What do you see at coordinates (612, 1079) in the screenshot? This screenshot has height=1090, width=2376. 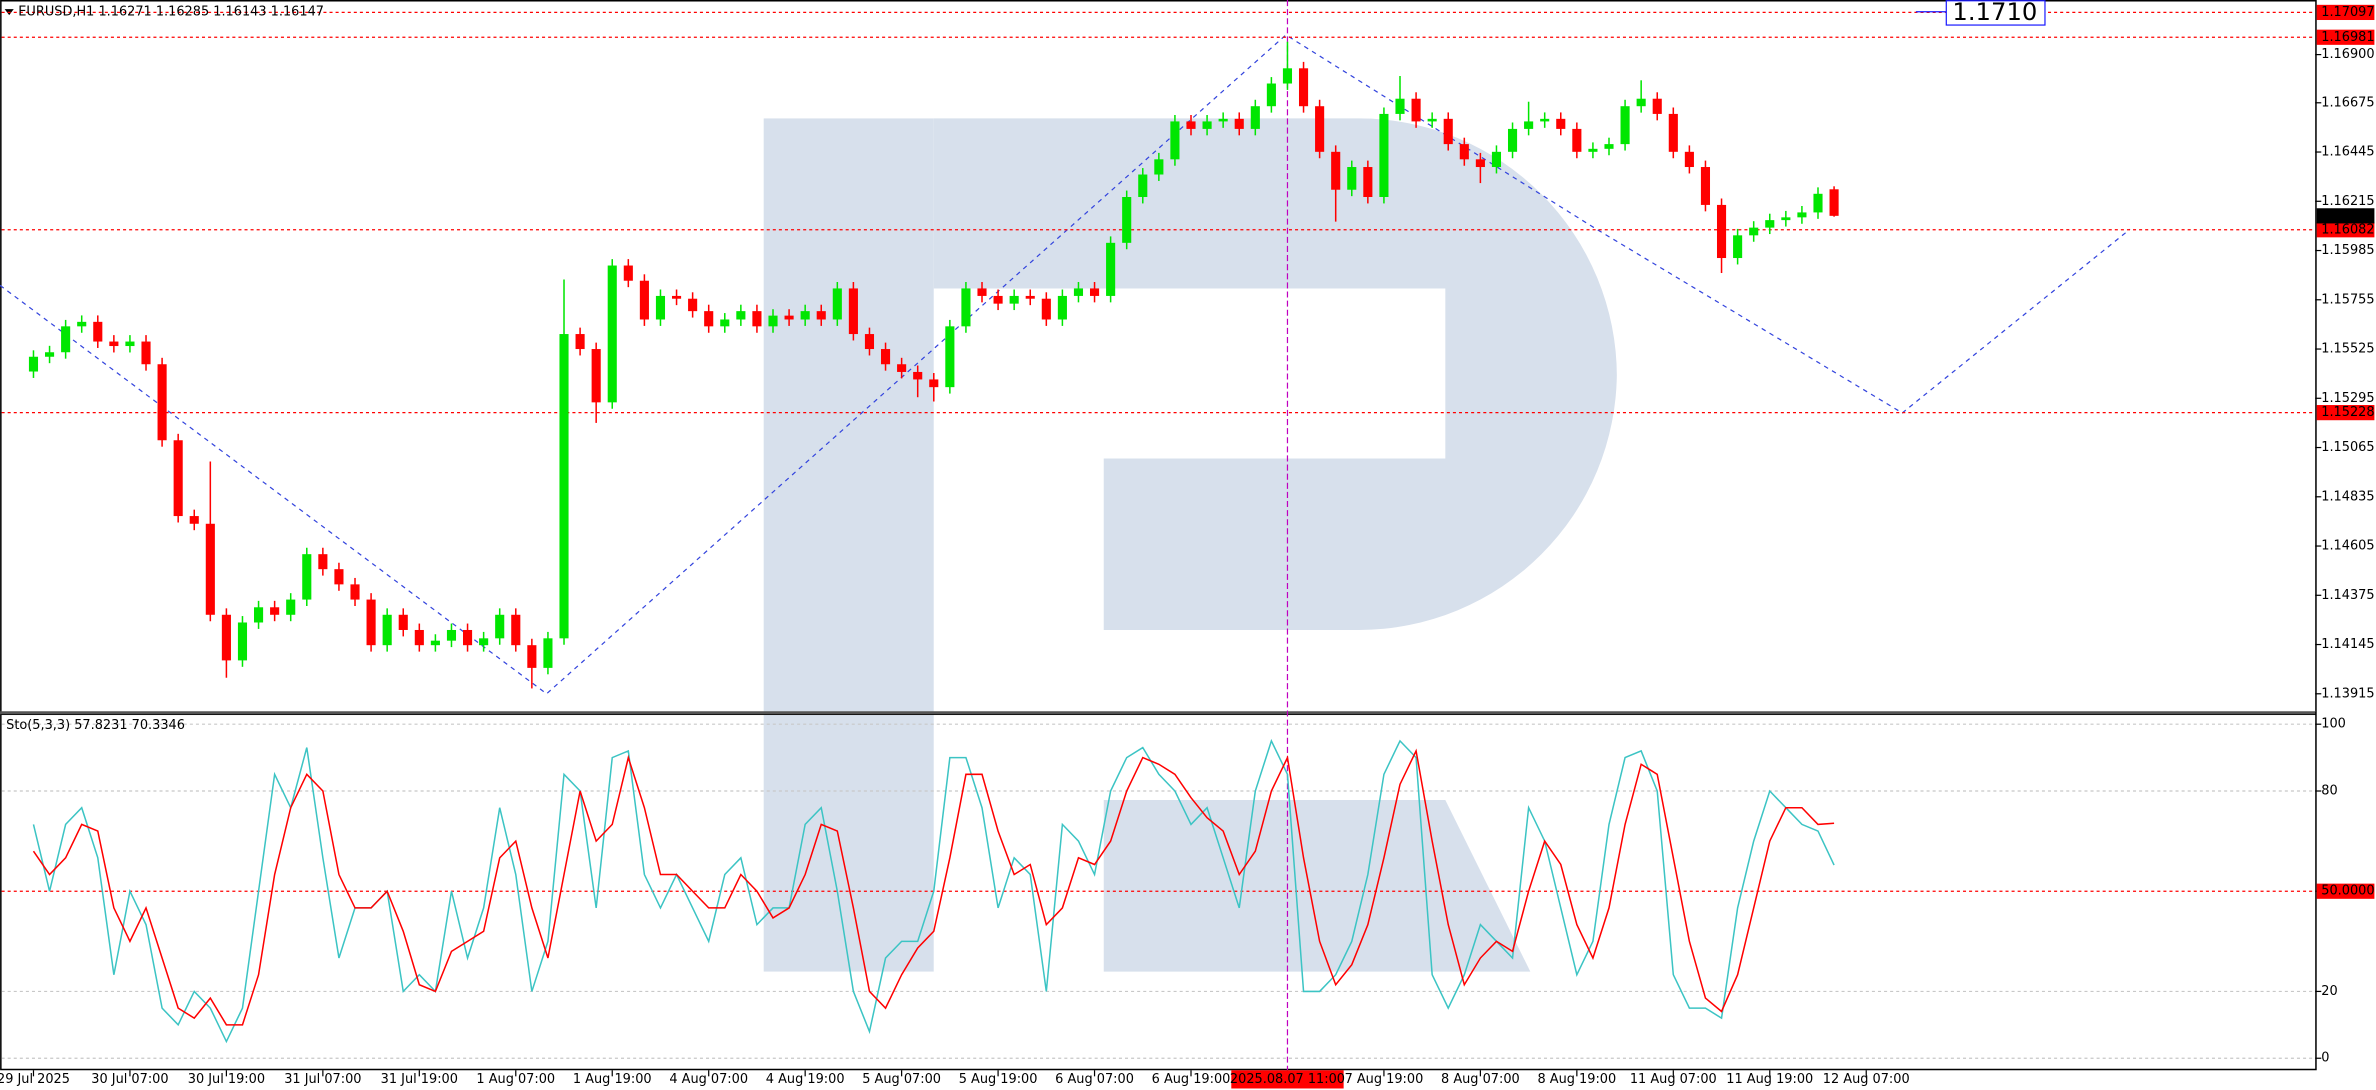 I see `x-tick-label: 1 Aug 19:00` at bounding box center [612, 1079].